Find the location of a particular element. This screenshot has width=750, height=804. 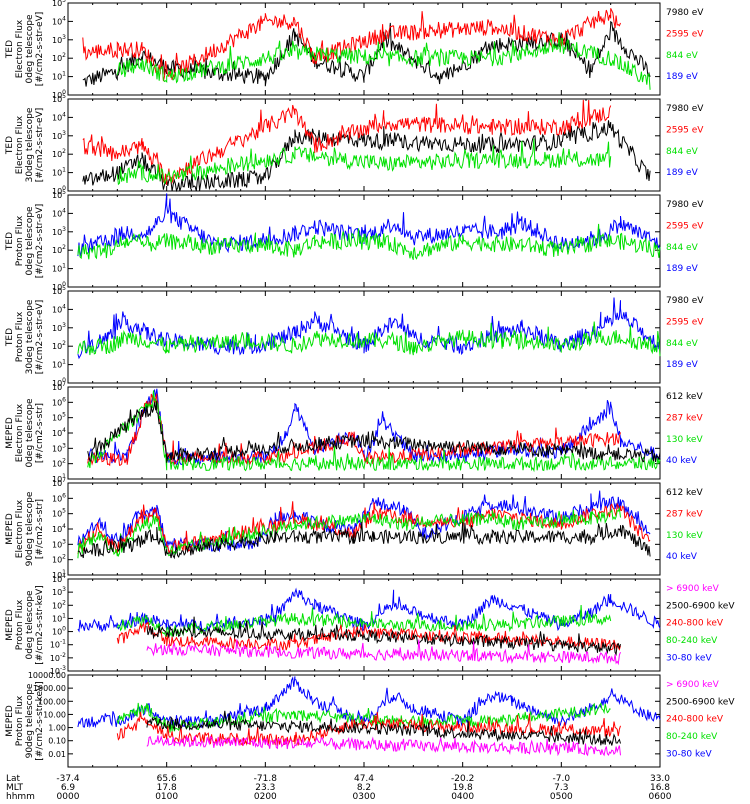

panel-7-ytick-label: 10³ is located at coordinates (59, 591).